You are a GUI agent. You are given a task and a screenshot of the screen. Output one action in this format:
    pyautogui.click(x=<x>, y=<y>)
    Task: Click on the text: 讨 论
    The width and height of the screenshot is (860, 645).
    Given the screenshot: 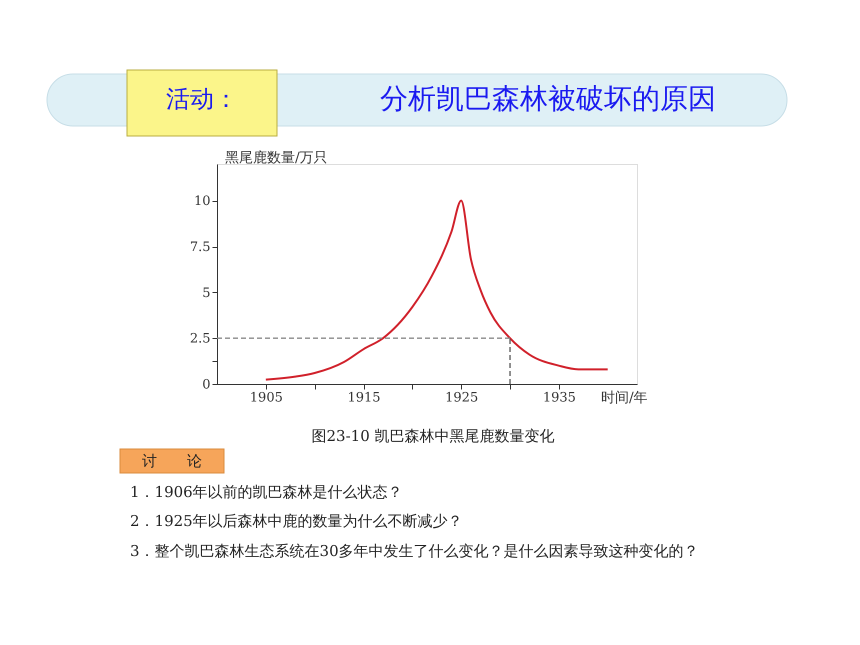 What is the action you would take?
    pyautogui.click(x=172, y=461)
    